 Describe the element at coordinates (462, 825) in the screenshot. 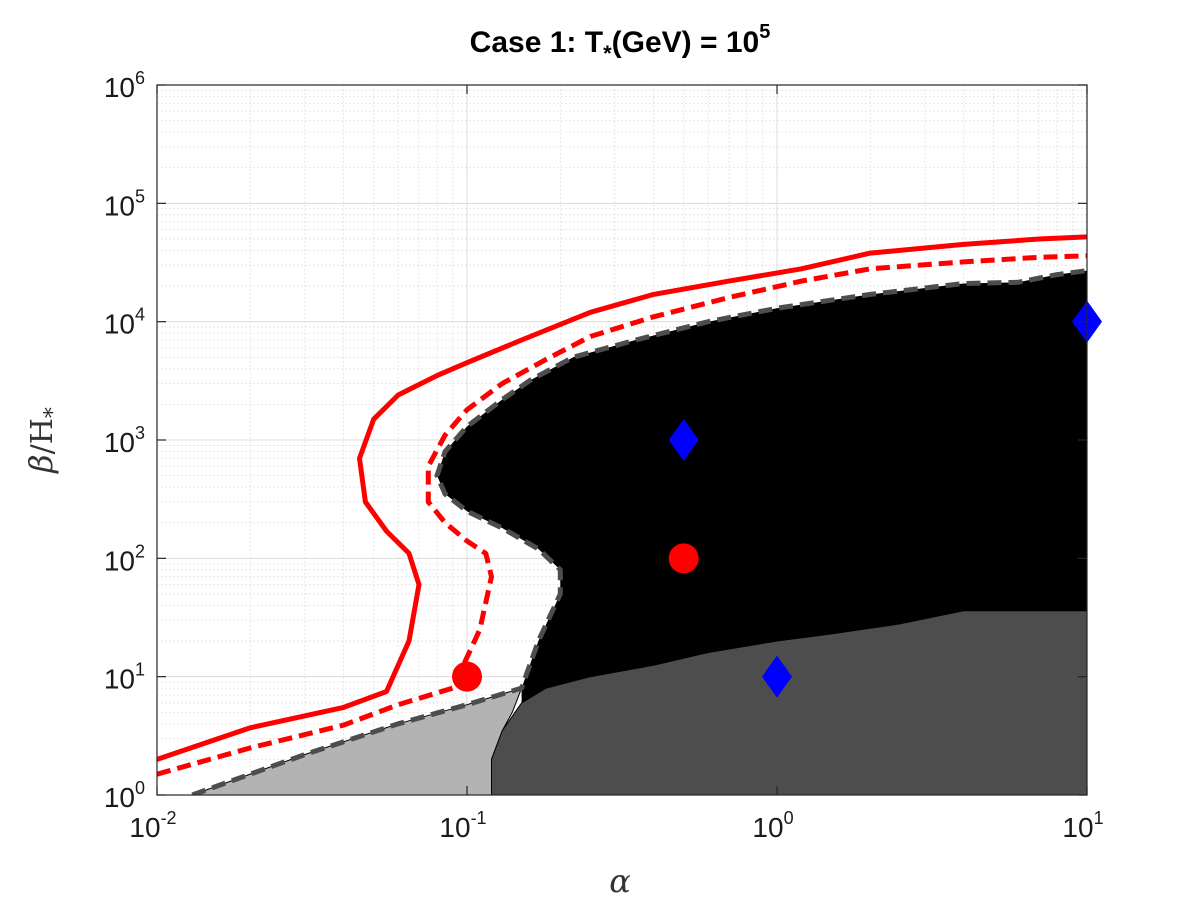

I see `x-tick-label: 10⁻¹` at that location.